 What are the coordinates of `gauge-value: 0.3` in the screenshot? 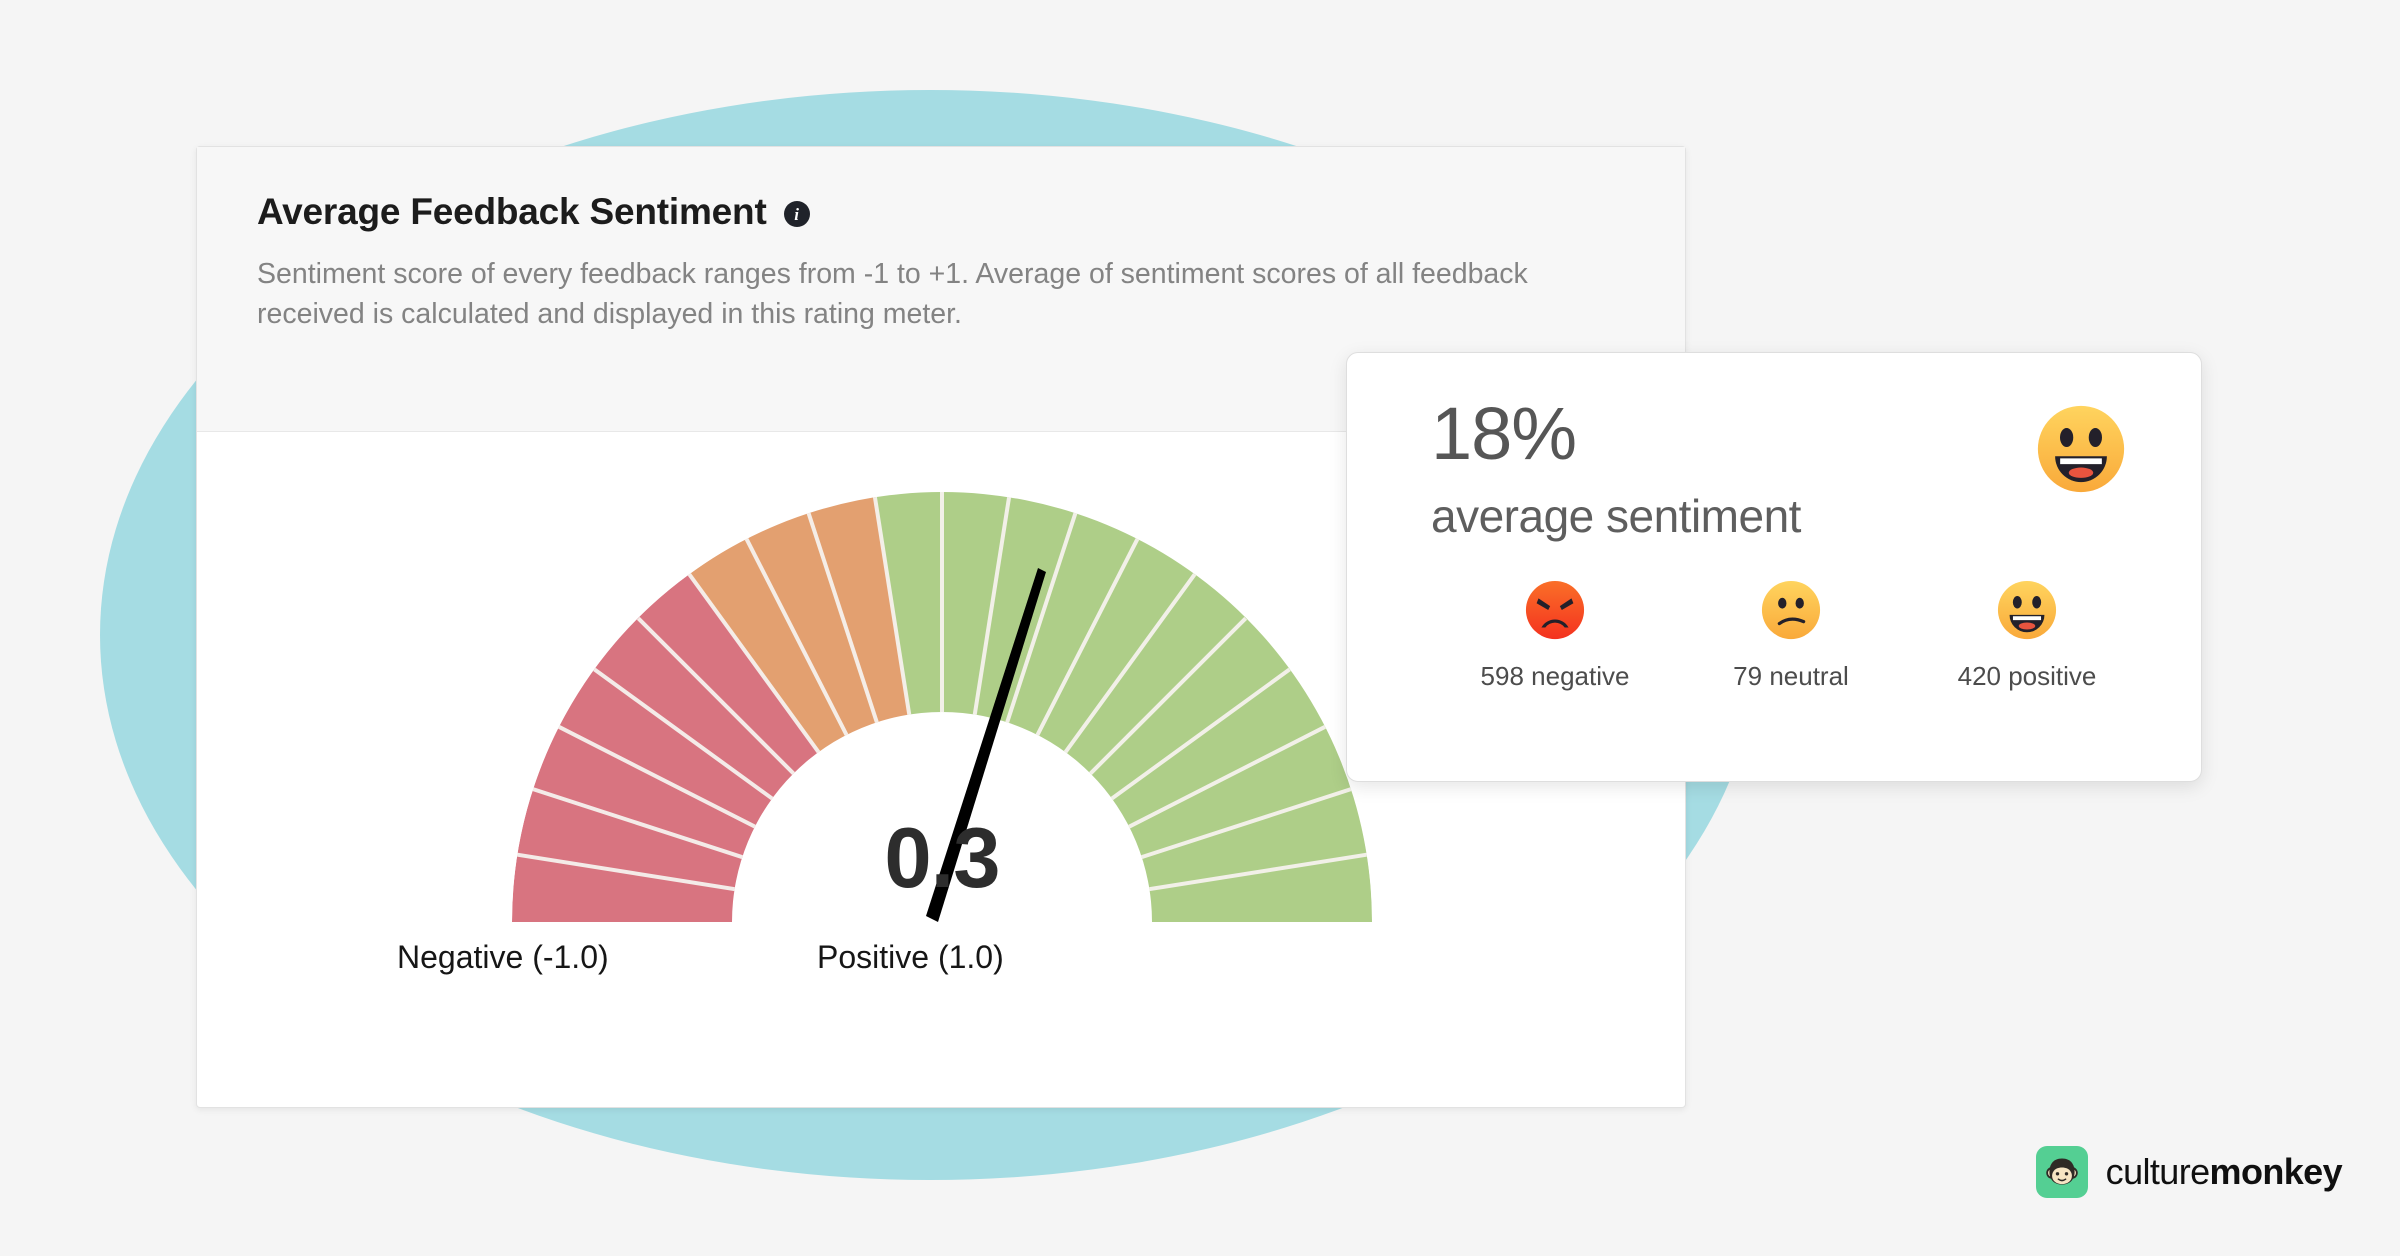 It's located at (942, 858).